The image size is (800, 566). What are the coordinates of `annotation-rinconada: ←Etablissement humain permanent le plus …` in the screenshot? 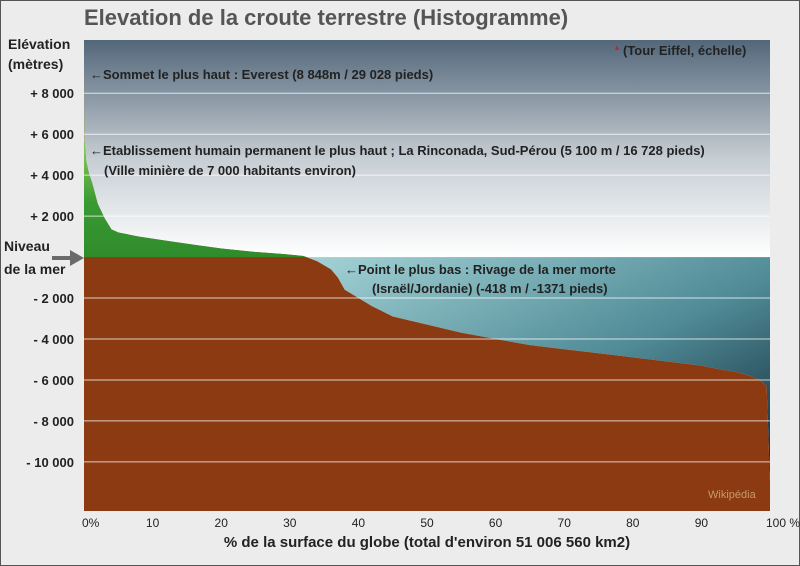 It's located at (397, 150).